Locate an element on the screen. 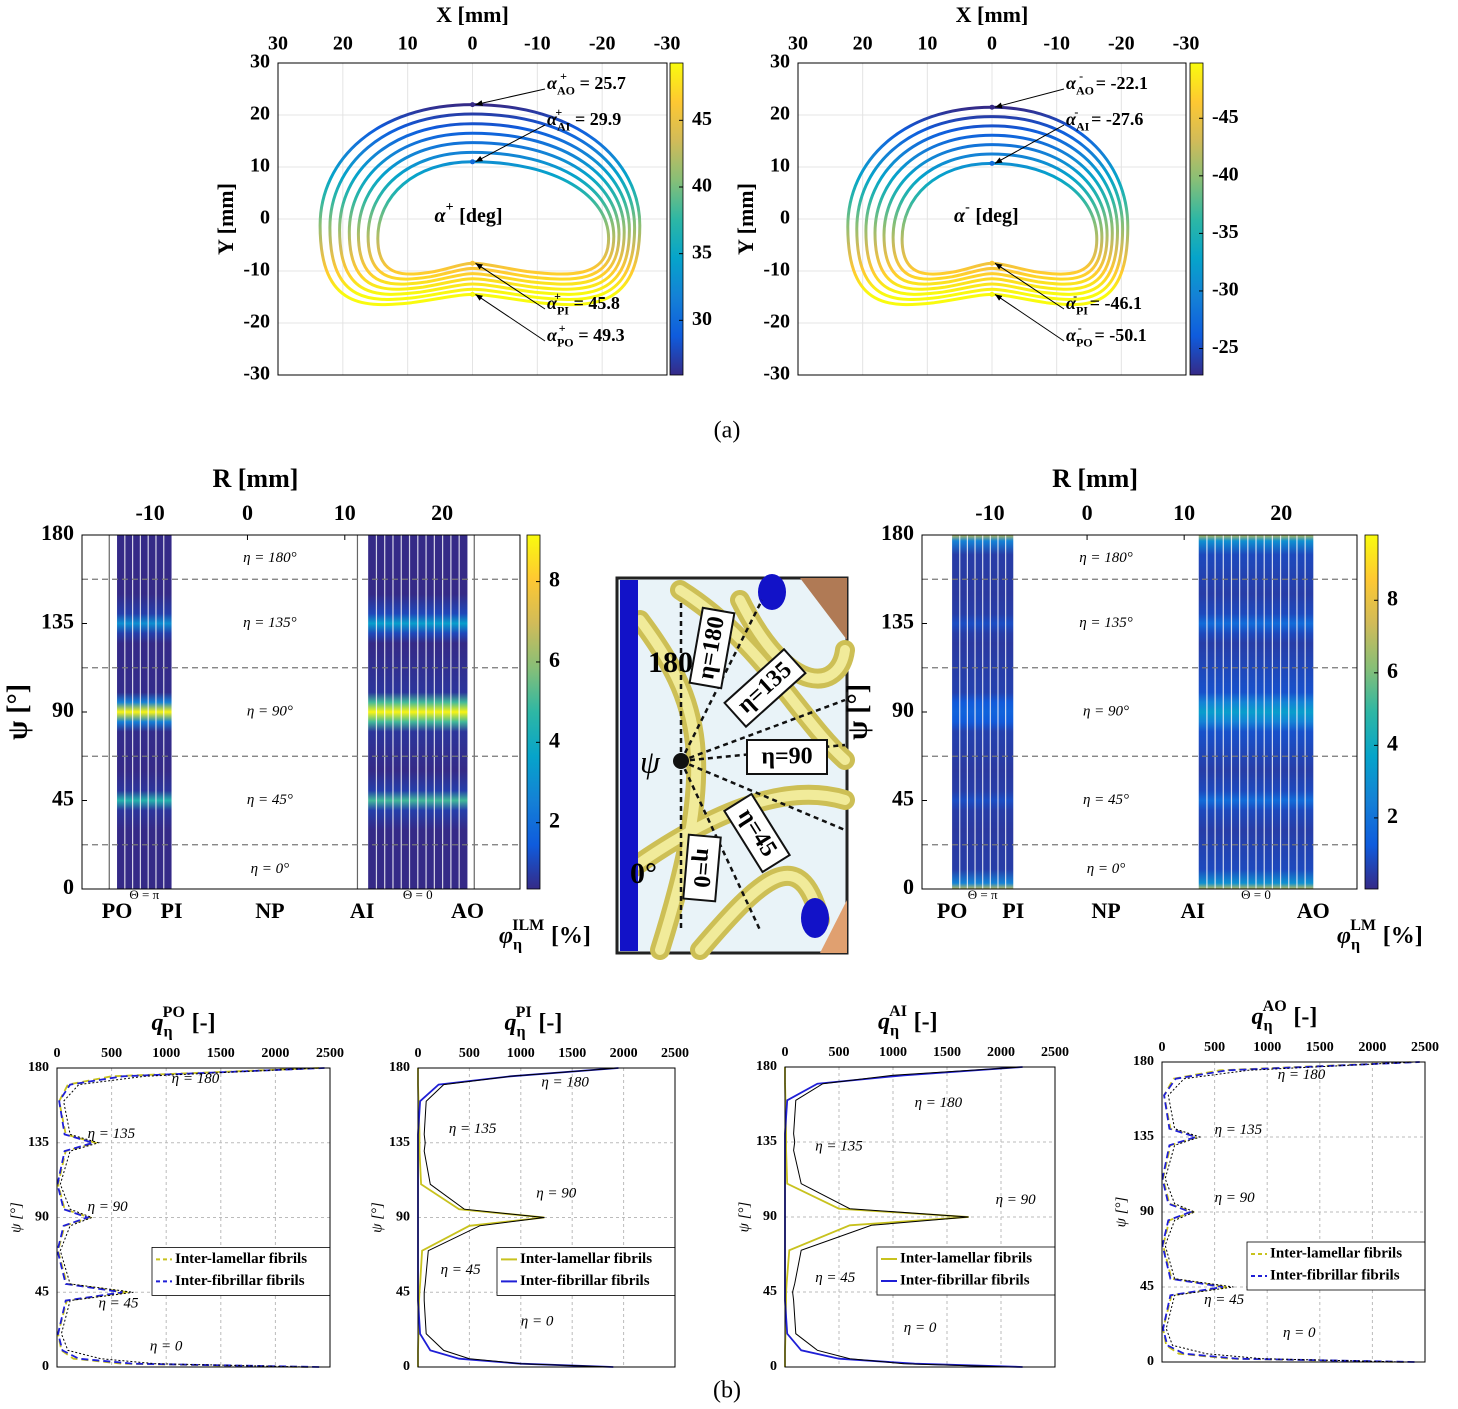 The height and width of the screenshot is (1409, 1458). plot-area is located at coordinates (193, 1217).